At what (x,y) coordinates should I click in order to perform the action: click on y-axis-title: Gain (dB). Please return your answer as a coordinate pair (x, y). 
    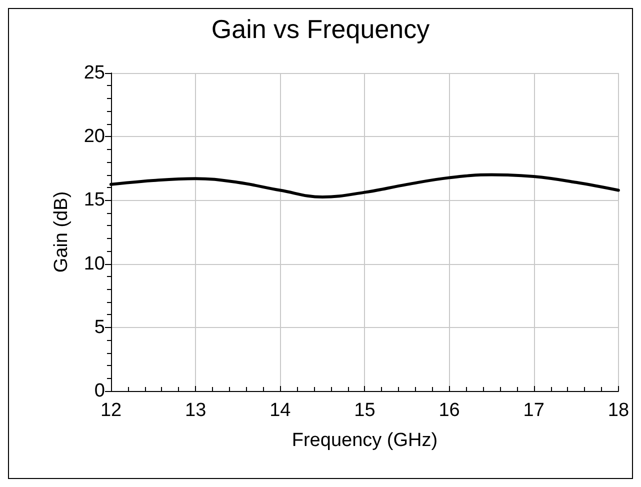
    Looking at the image, I should click on (61, 232).